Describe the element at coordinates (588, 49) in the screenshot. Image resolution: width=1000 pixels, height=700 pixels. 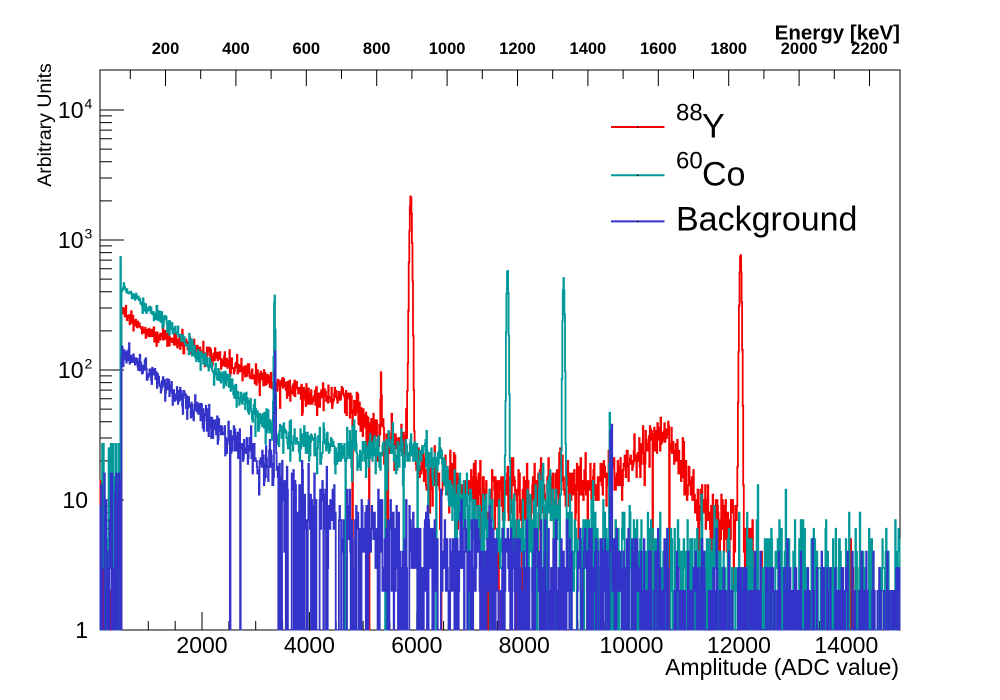
I see `svg-text: 1400` at that location.